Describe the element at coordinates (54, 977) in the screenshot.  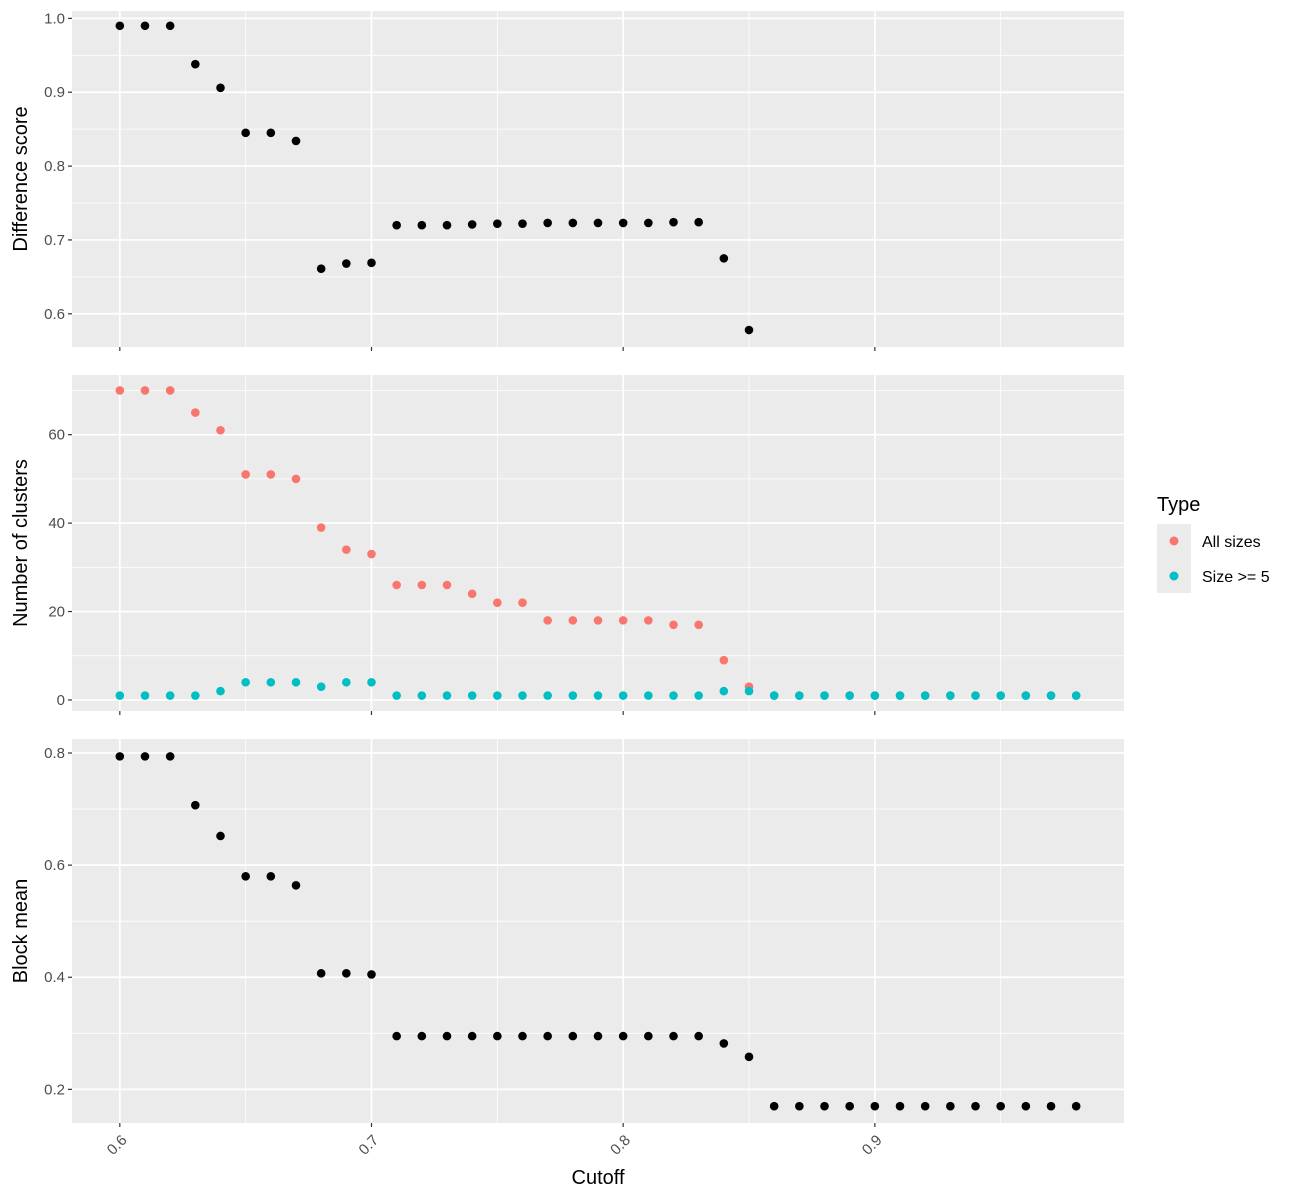
I see `y-tick-label: 0.4` at that location.